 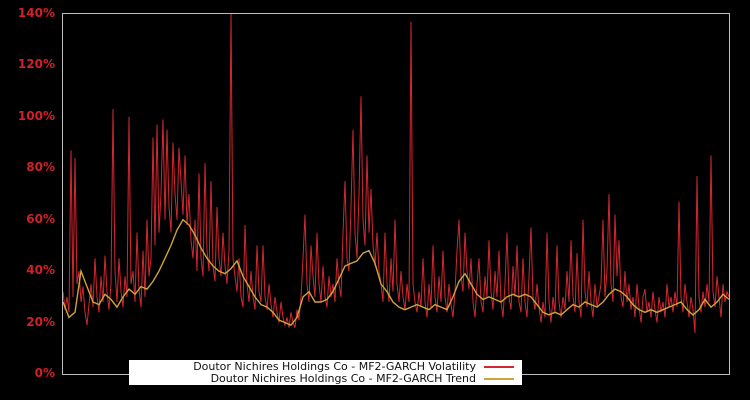 I want to click on y-axis-tick-label: 80%, so click(x=40, y=167).